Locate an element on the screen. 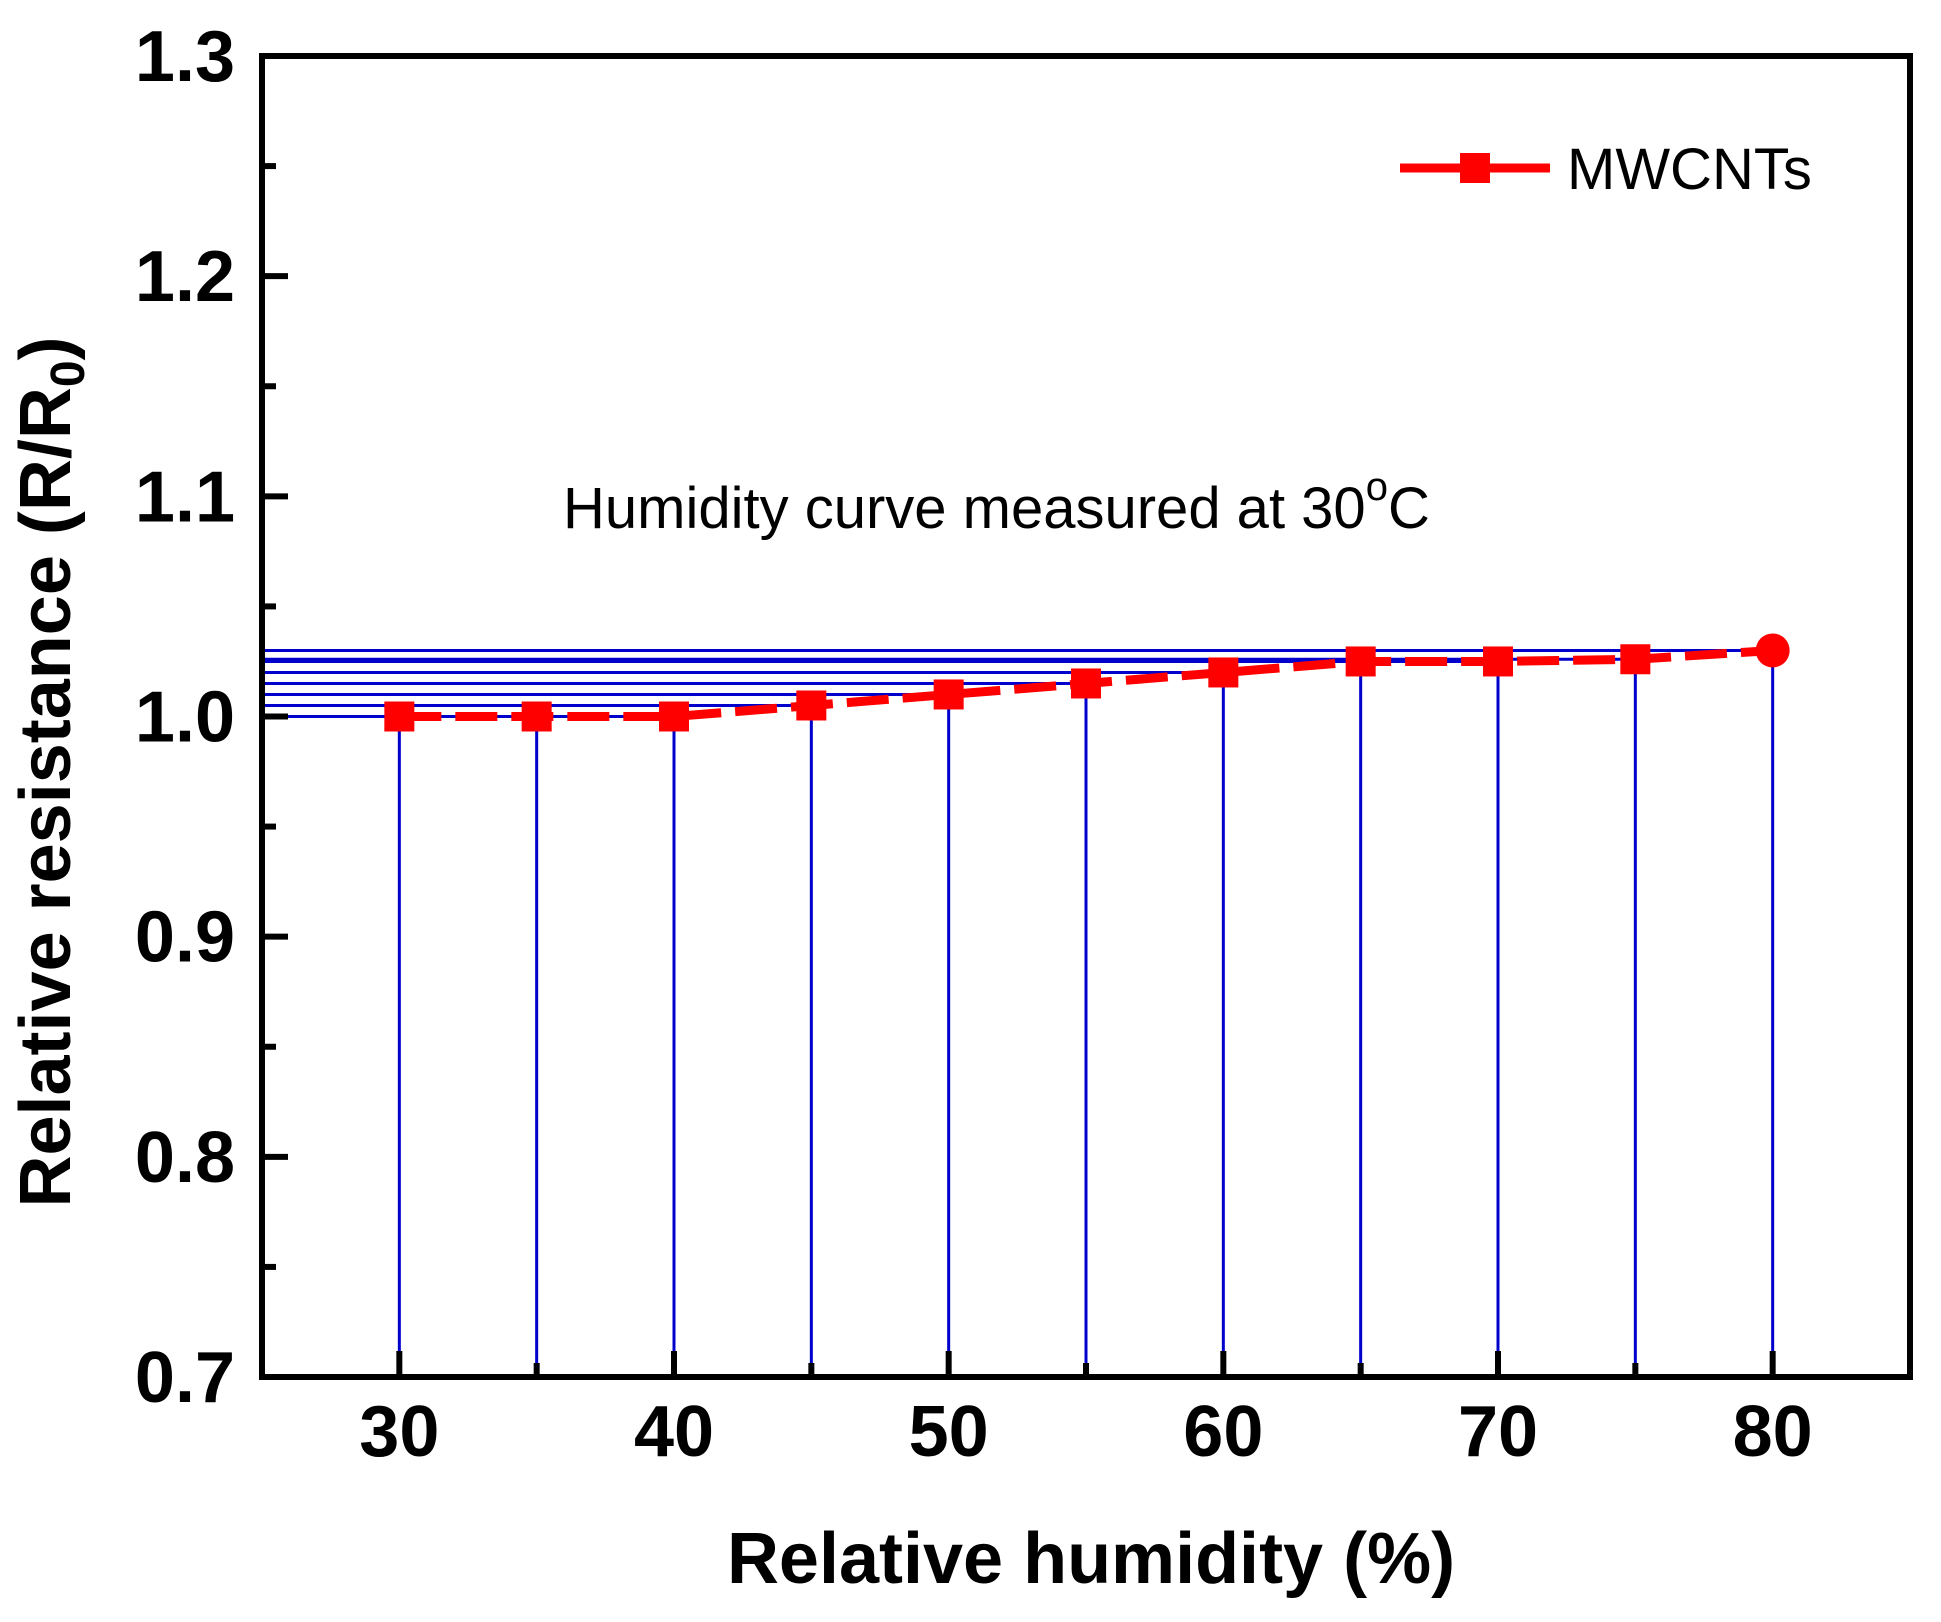 The width and height of the screenshot is (1941, 1622). y-tick-label: 1.3 is located at coordinates (185, 57).